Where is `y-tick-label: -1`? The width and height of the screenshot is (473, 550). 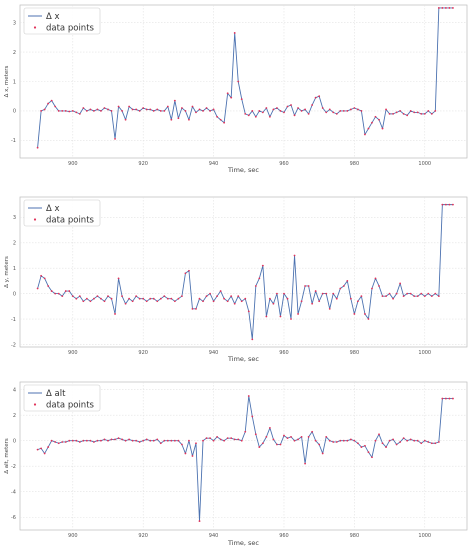
y-tick-label: -1 is located at coordinates (13, 320).